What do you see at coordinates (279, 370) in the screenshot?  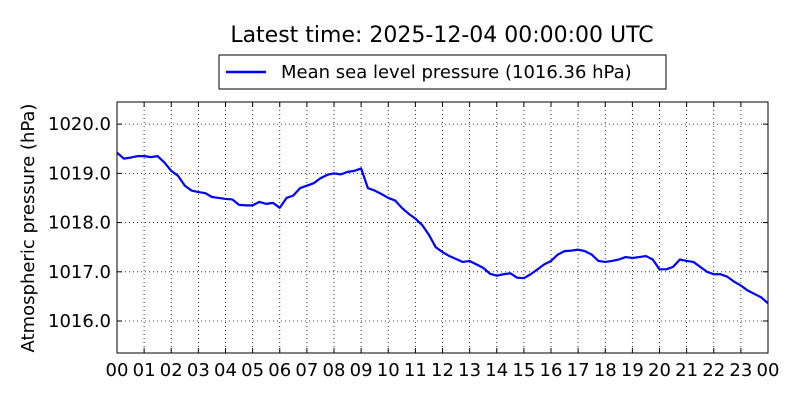 I see `x-tick-label: 06` at bounding box center [279, 370].